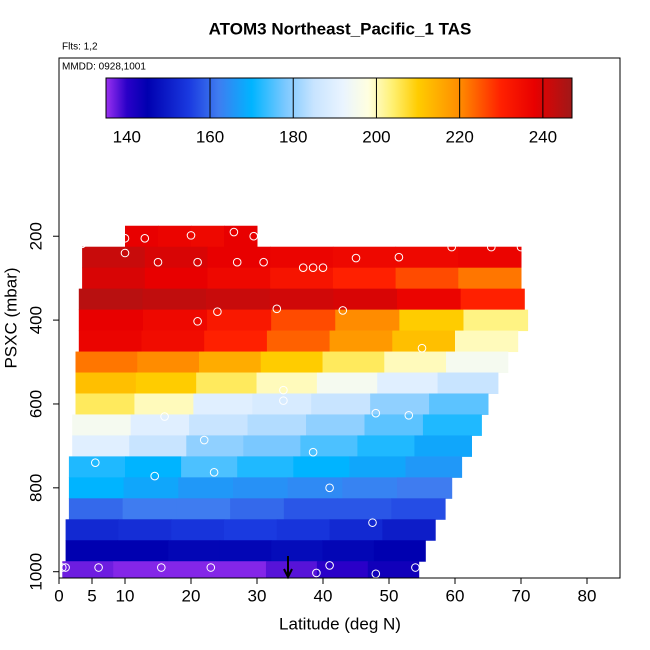 This screenshot has width=650, height=650. What do you see at coordinates (340, 623) in the screenshot?
I see `x-axis-label: Latitude (deg N)` at bounding box center [340, 623].